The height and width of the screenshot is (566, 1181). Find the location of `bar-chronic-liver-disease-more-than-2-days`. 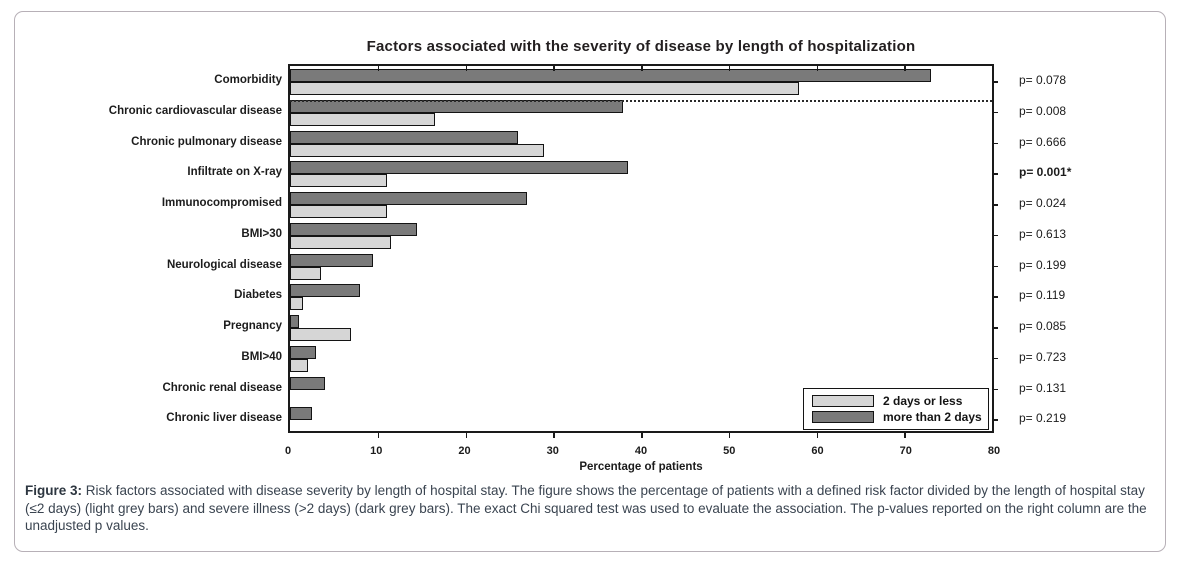

bar-chronic-liver-disease-more-than-2-days is located at coordinates (301, 414).